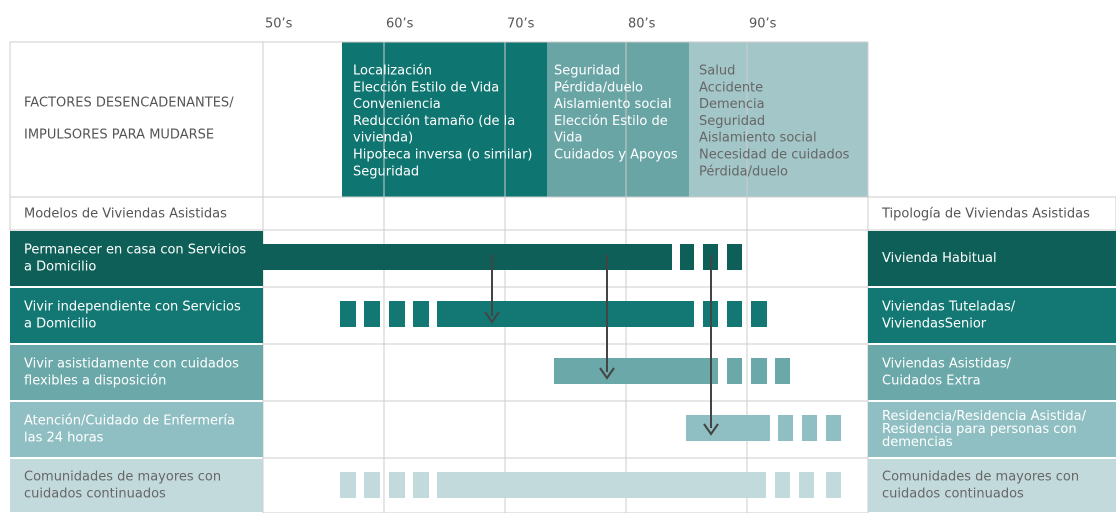 This screenshot has width=1116, height=513. I want to click on type-label: Cuidados Extra, so click(931, 381).